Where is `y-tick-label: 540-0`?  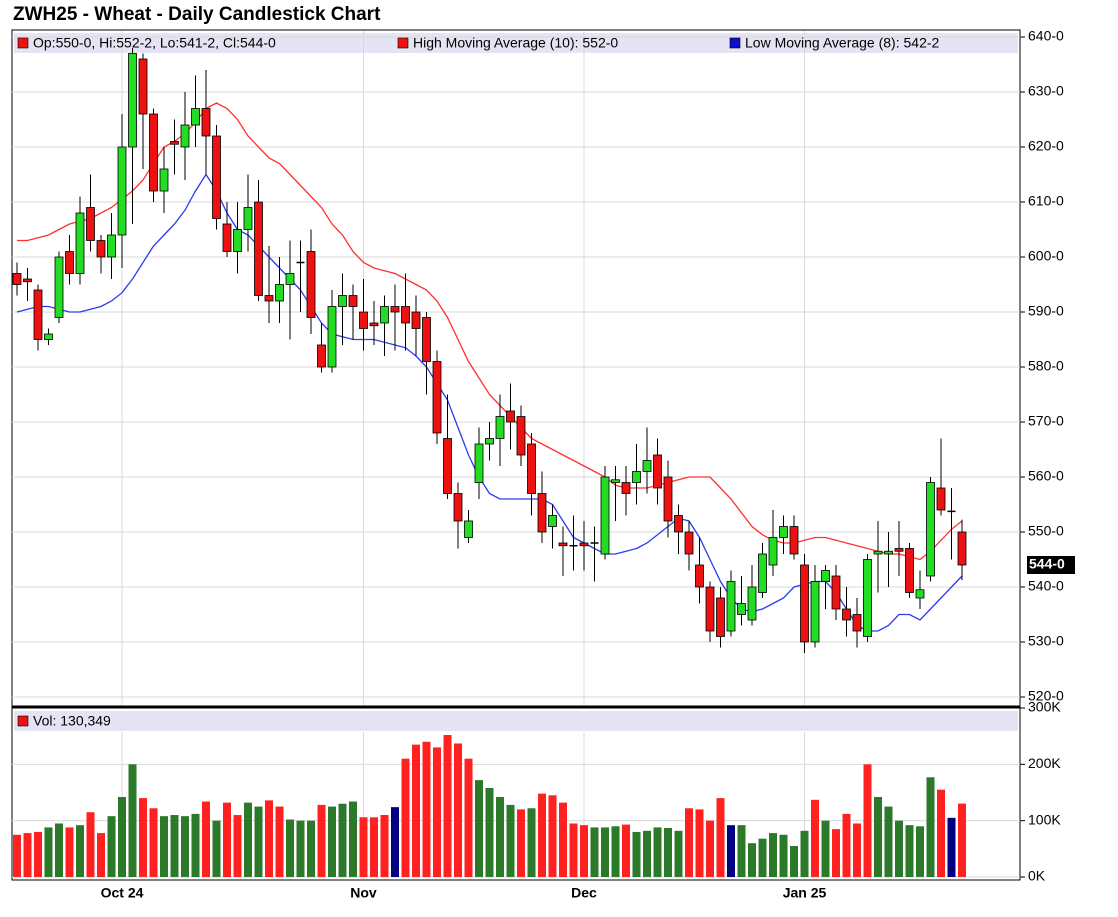 y-tick-label: 540-0 is located at coordinates (1046, 586).